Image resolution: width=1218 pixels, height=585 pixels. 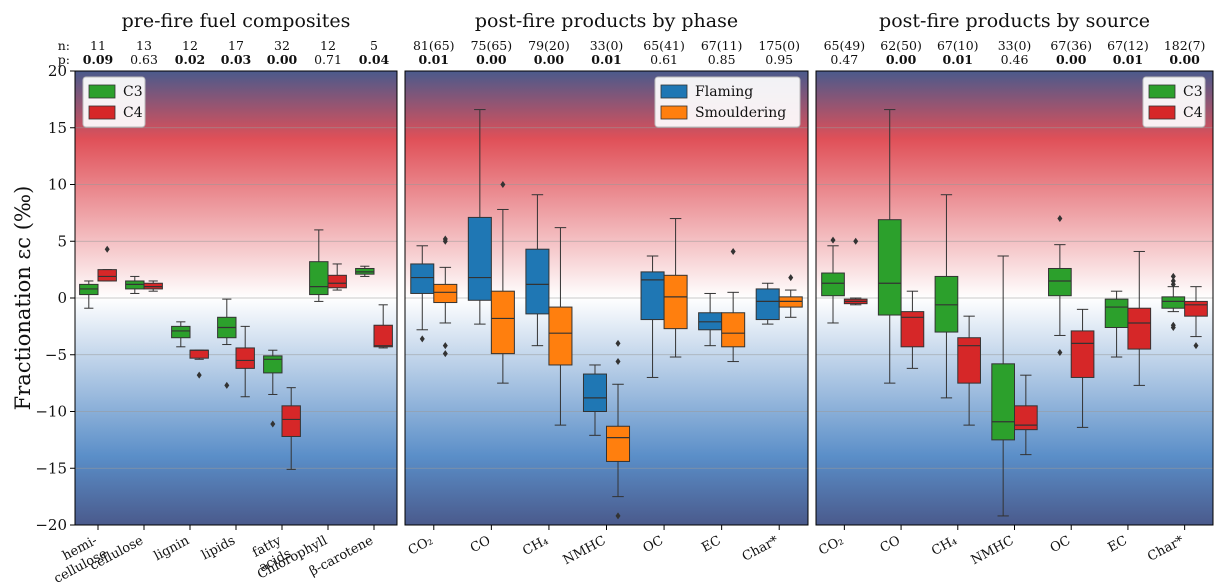 What do you see at coordinates (901, 45) in the screenshot?
I see `n-value: 62(50)` at bounding box center [901, 45].